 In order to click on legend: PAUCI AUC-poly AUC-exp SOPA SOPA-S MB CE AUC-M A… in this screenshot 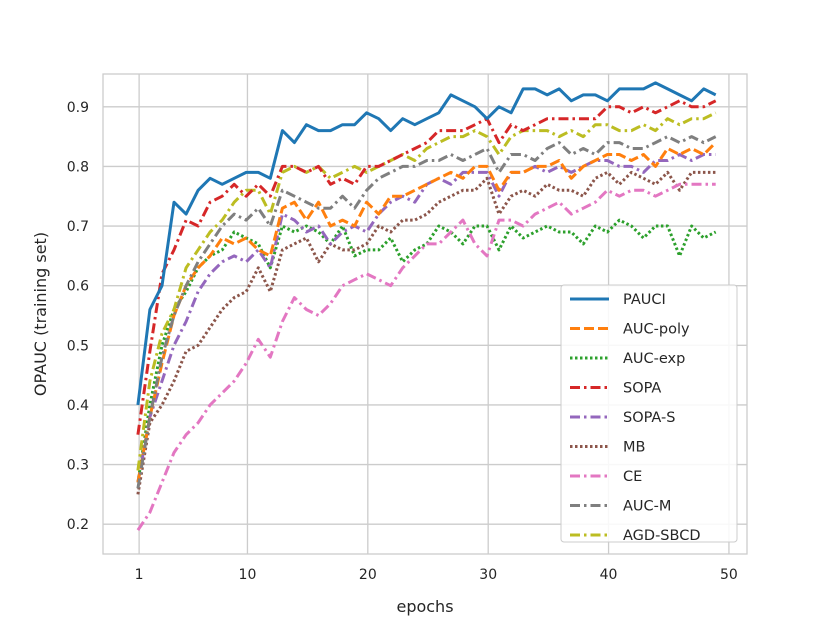, I will do `click(649, 414)`.